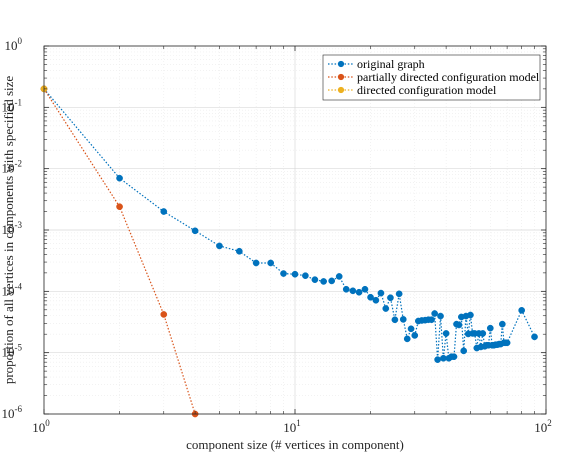 The height and width of the screenshot is (455, 581). I want to click on y-tick-label: 10⁰, so click(14, 44).